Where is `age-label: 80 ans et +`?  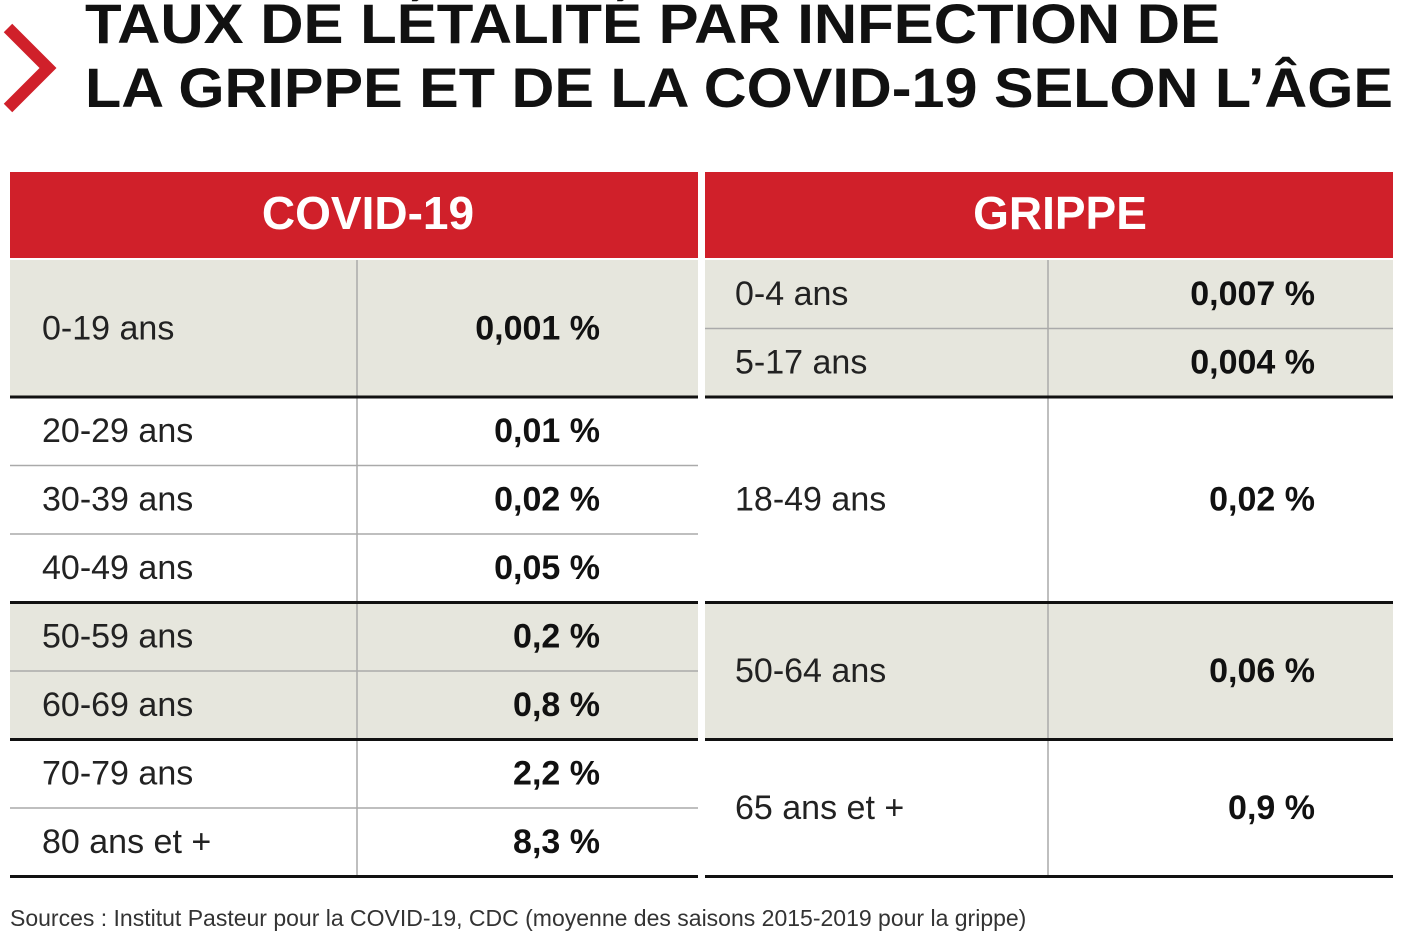
age-label: 80 ans et + is located at coordinates (126, 842).